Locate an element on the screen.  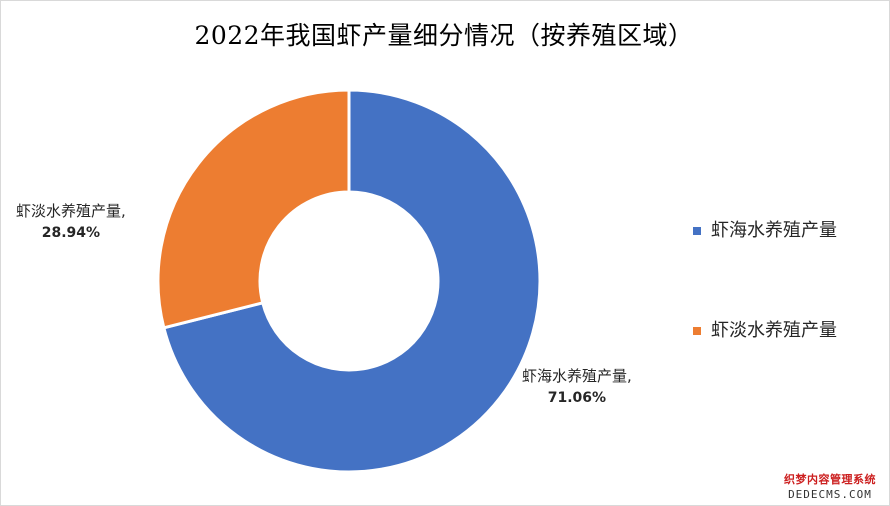
legend-swatch-freshwater is located at coordinates (697, 331).